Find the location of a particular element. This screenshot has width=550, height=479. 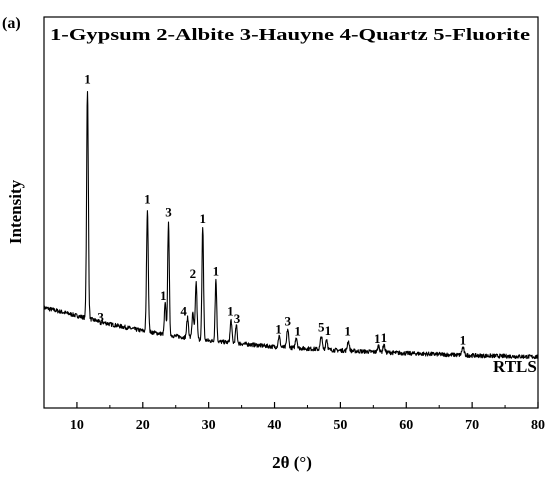

x-tick-label: 30 is located at coordinates (209, 425).